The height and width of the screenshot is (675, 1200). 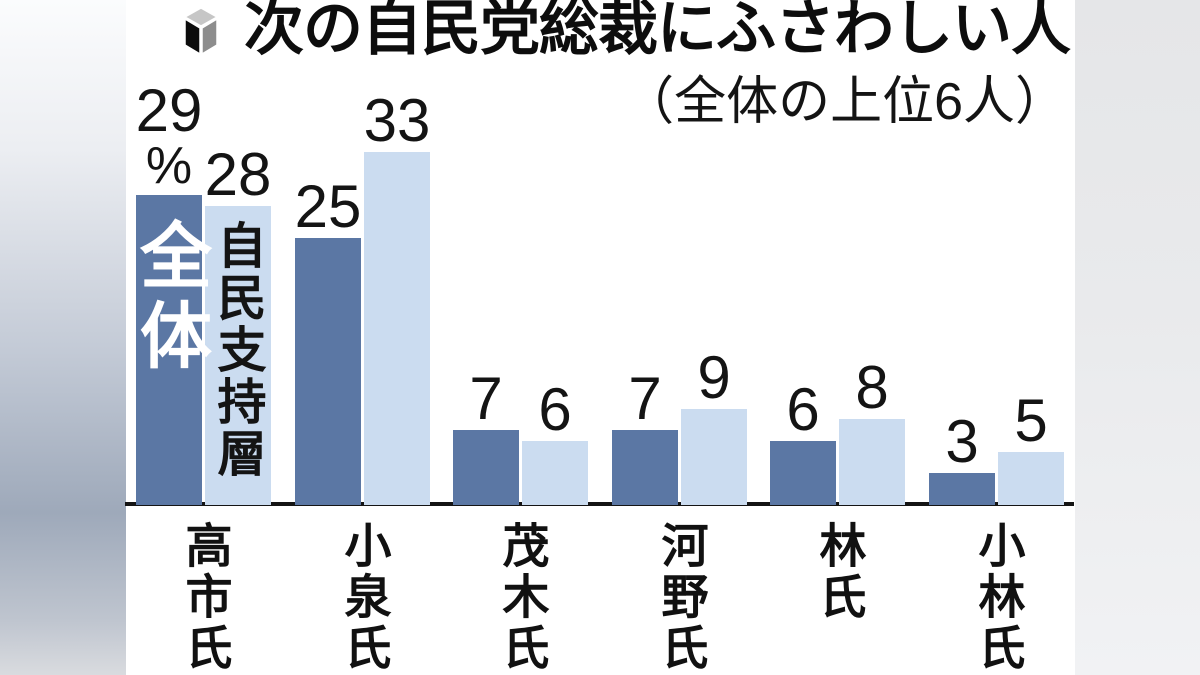 I want to click on value-label-overall-3: 7, so click(x=645, y=398).